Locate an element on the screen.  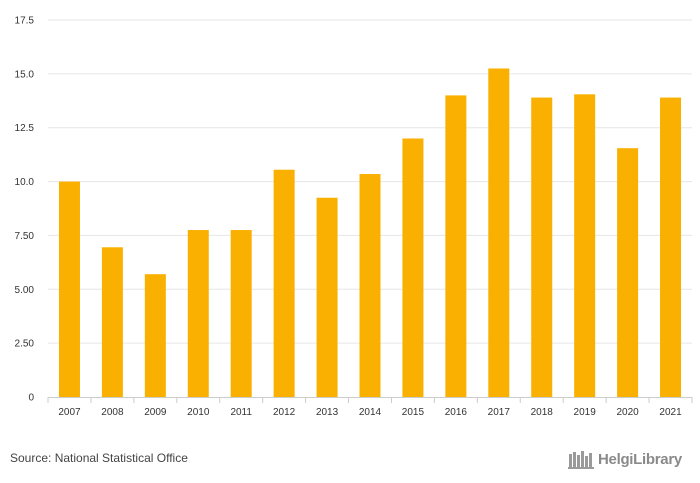
x-tick-label: 2009 is located at coordinates (155, 412).